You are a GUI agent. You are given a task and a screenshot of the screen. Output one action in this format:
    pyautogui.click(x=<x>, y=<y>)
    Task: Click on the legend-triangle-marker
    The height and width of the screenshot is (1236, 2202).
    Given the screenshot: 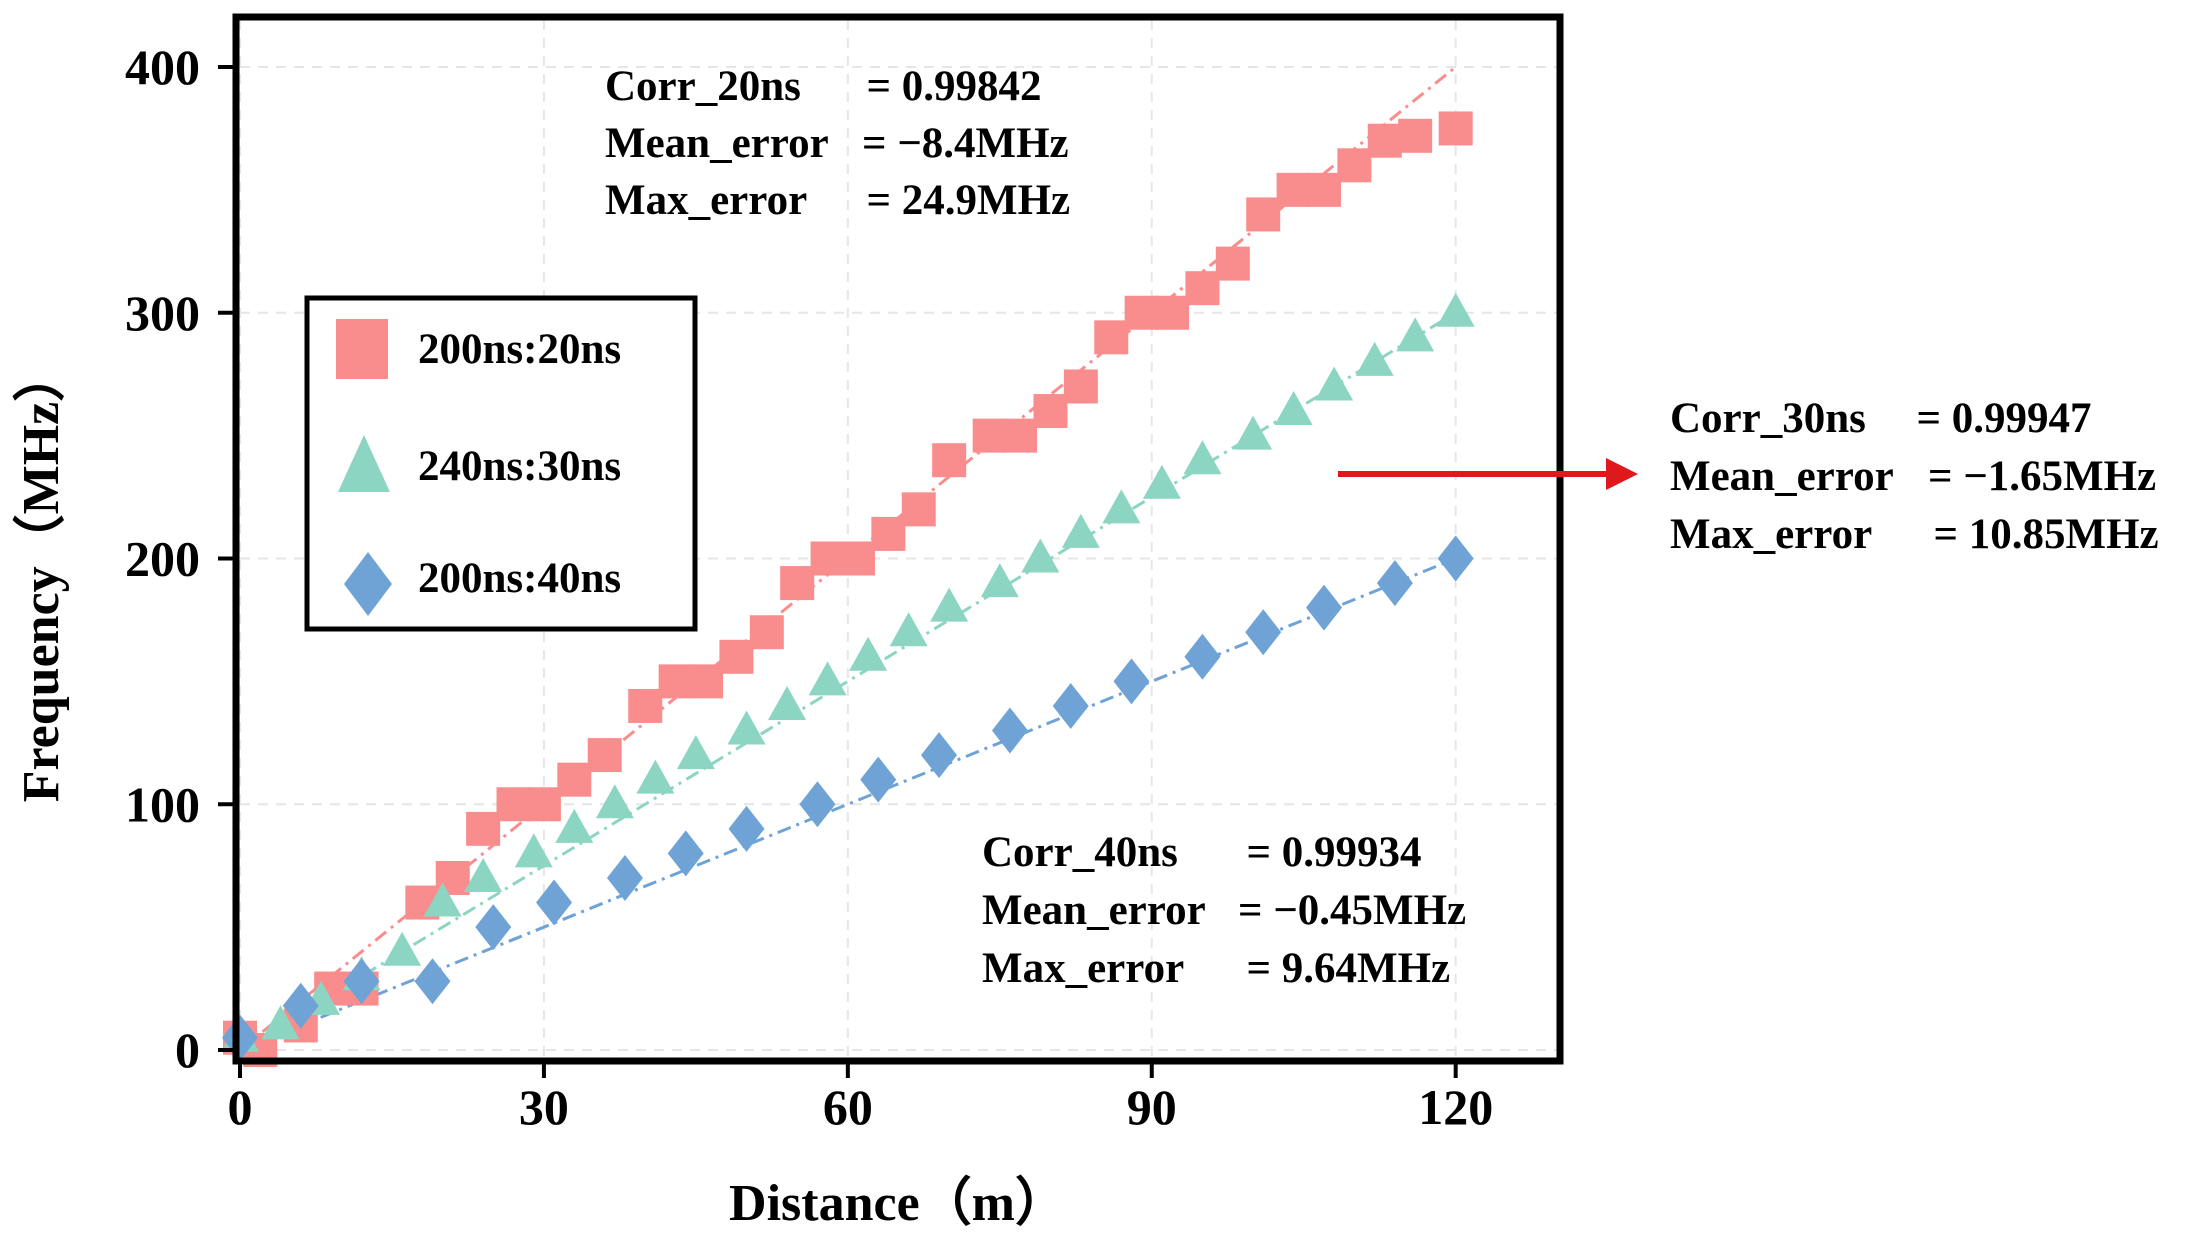 What is the action you would take?
    pyautogui.click(x=364, y=463)
    